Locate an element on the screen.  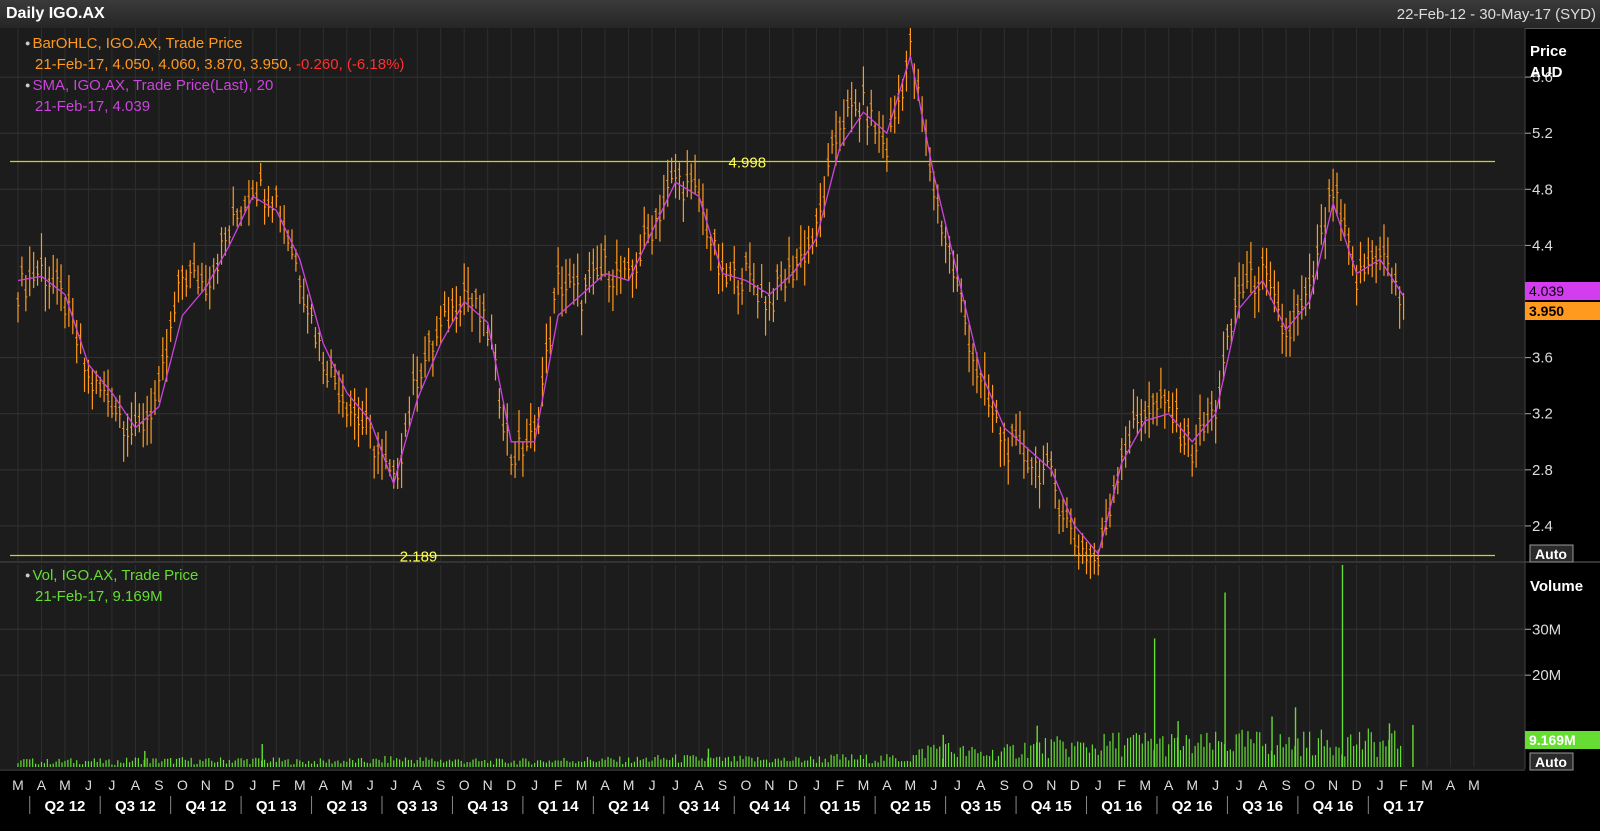
volume-legend-title: Vol, IGO.AX, Trade Price is located at coordinates (115, 575).